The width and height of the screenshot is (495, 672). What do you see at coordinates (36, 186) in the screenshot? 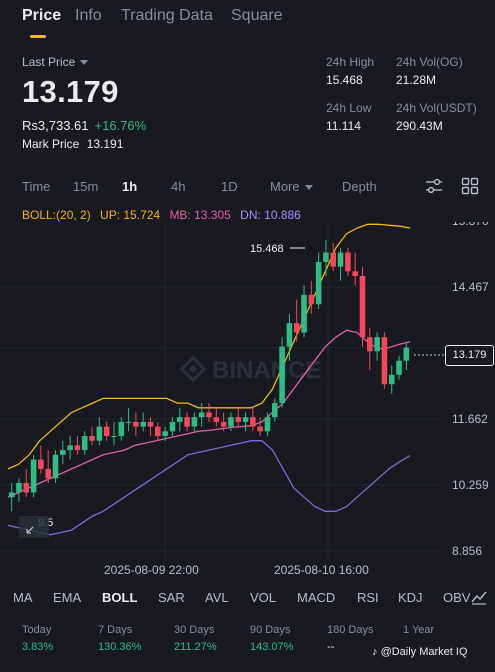
I see `interval-time: Time` at bounding box center [36, 186].